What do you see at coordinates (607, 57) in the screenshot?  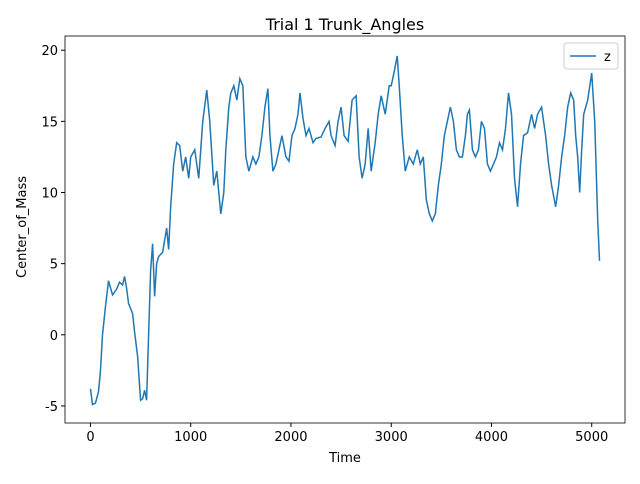 I see `legend-label: z` at bounding box center [607, 57].